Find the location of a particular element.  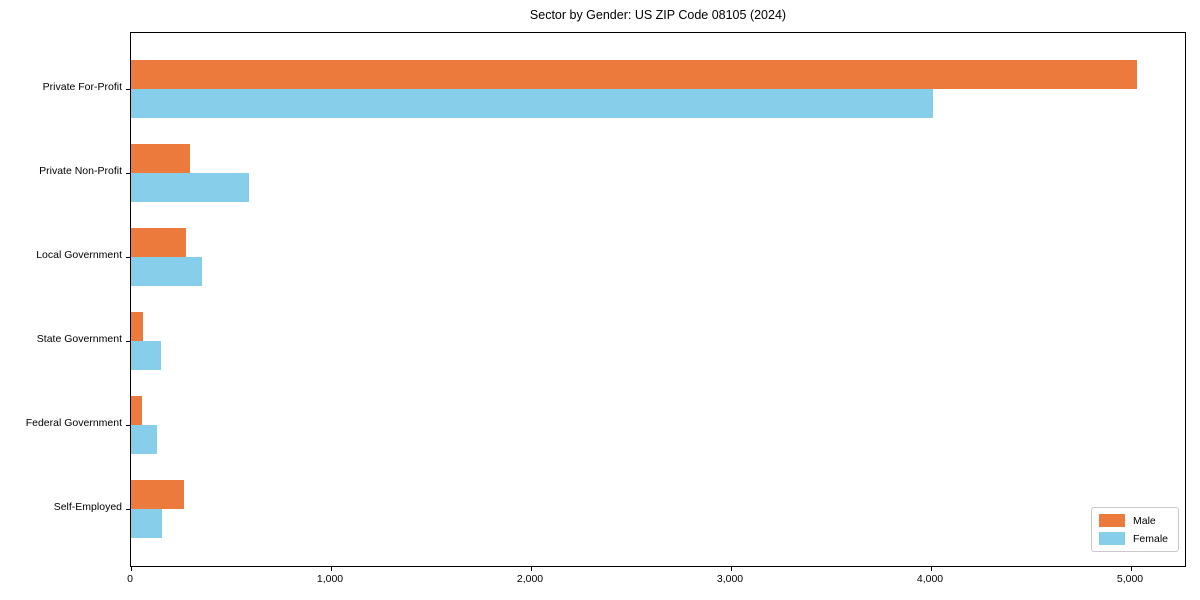

y-tick-label: State Government is located at coordinates (79, 339).